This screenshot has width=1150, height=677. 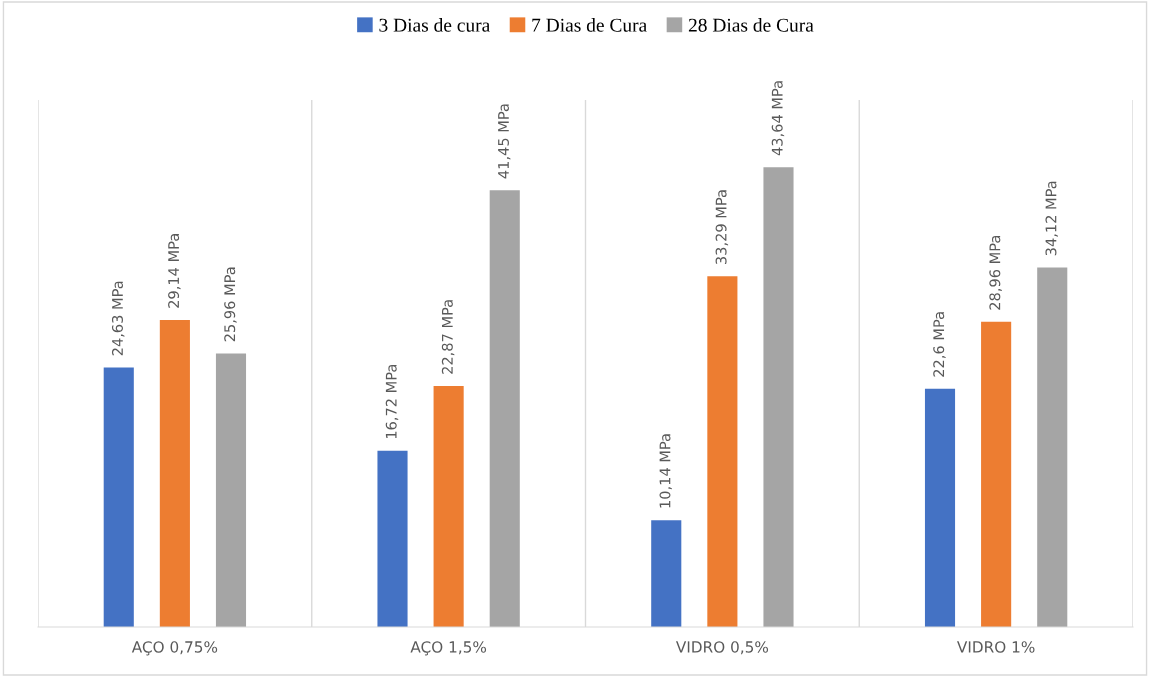 I want to click on data-label: 41,45 MPa, so click(x=504, y=141).